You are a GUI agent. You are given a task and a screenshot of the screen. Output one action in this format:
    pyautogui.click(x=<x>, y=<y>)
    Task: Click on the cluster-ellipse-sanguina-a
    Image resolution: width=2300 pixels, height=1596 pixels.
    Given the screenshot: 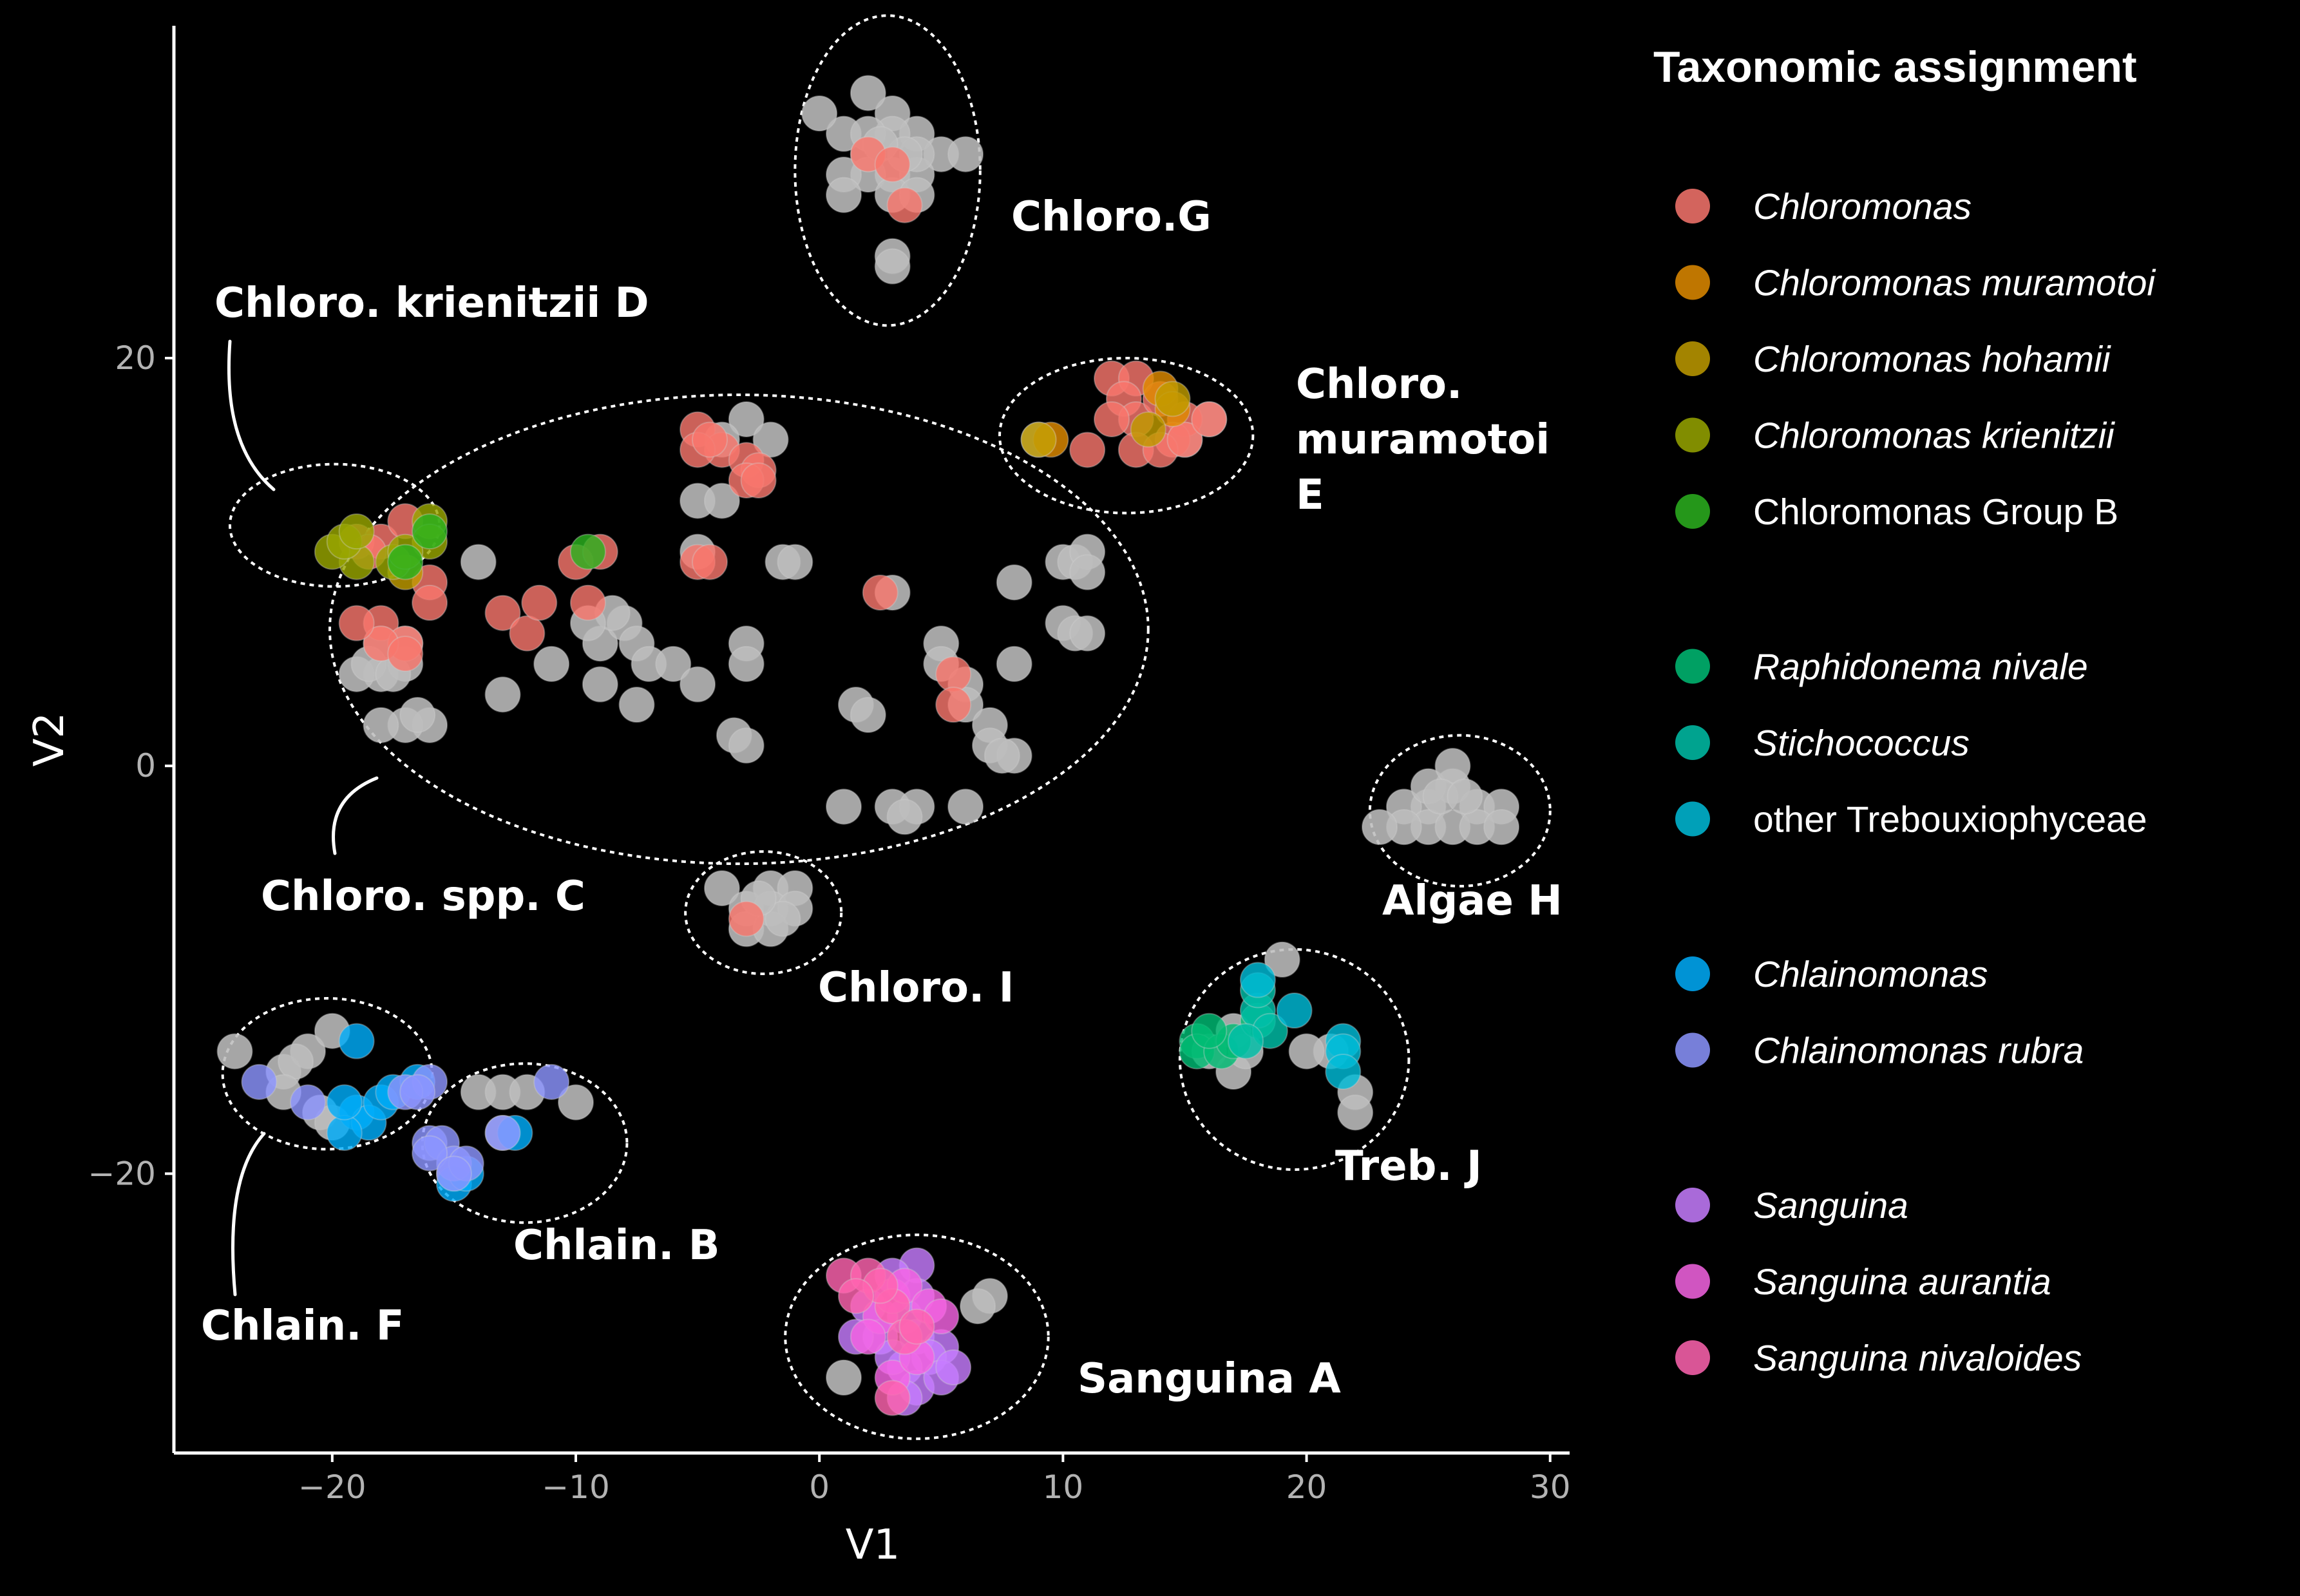 What is the action you would take?
    pyautogui.click(x=917, y=1336)
    